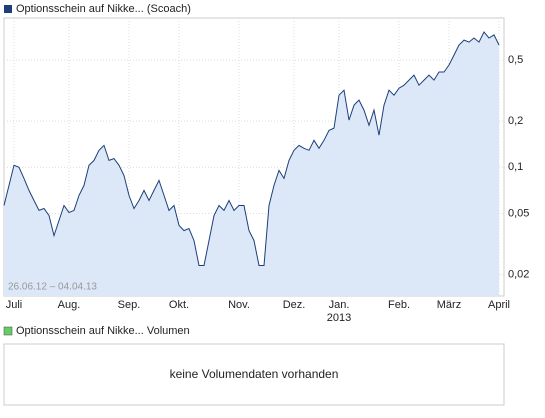  I want to click on y-tick-label: 0,1, so click(515, 167).